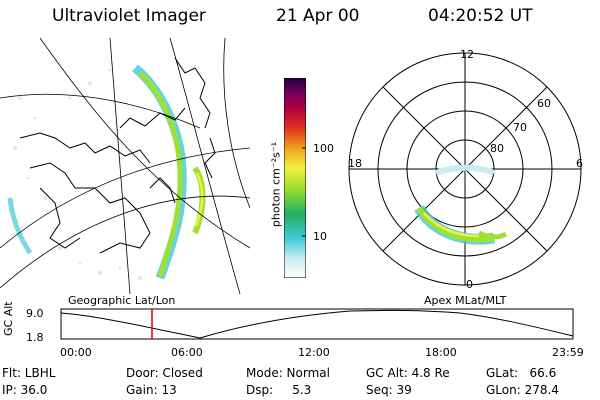  Describe the element at coordinates (497, 148) in the screenshot. I see `mlat-label-80: 80` at that location.